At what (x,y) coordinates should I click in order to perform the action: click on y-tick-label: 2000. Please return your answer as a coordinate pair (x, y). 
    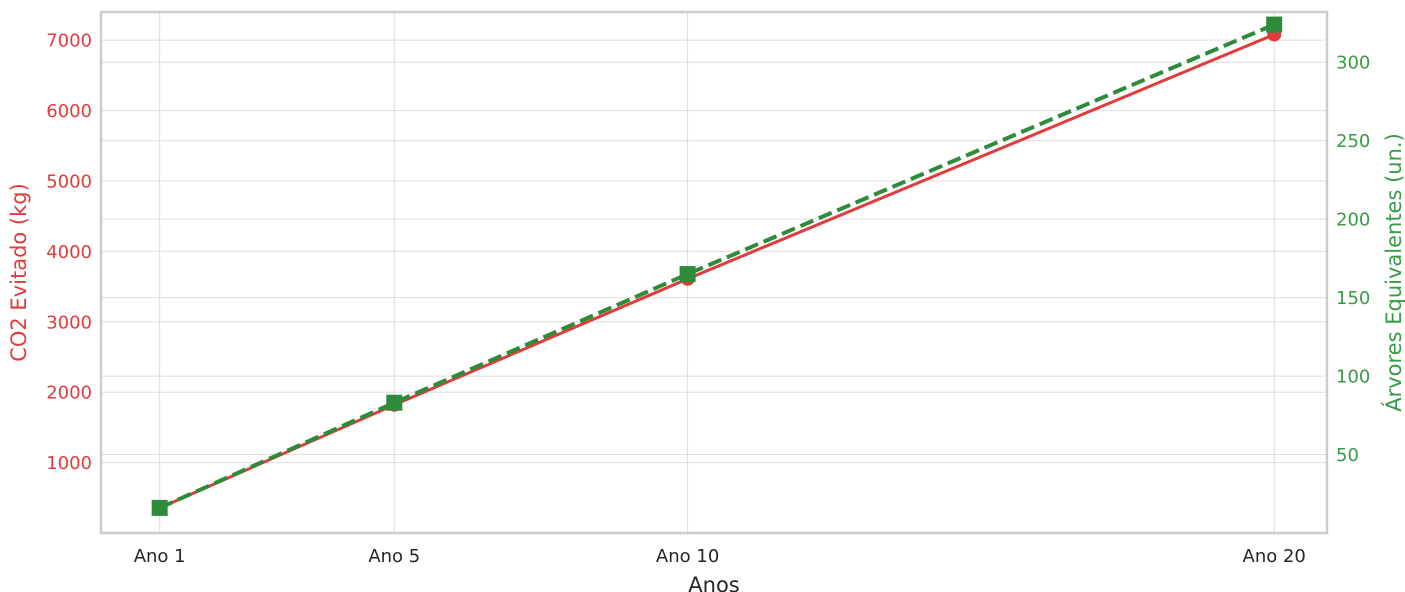
    Looking at the image, I should click on (69, 393).